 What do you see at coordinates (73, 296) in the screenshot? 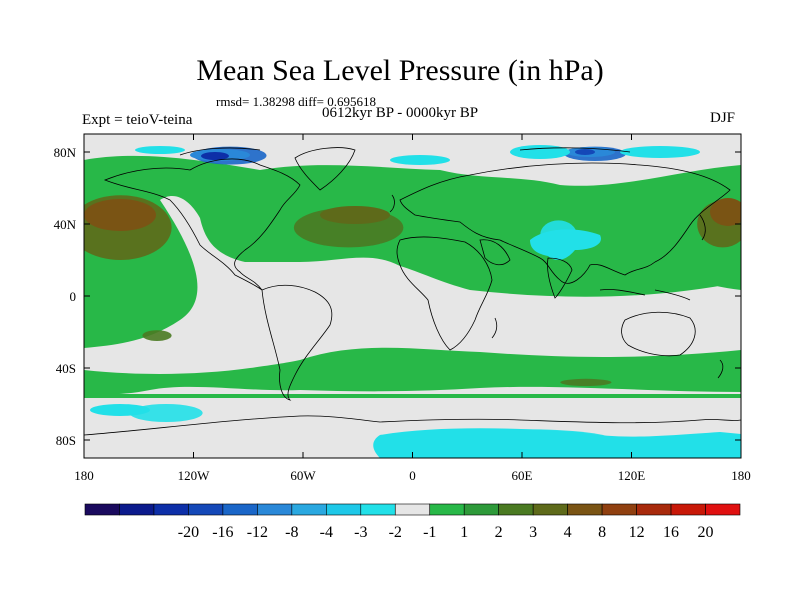
I see `lat-tick-label: 0` at bounding box center [73, 296].